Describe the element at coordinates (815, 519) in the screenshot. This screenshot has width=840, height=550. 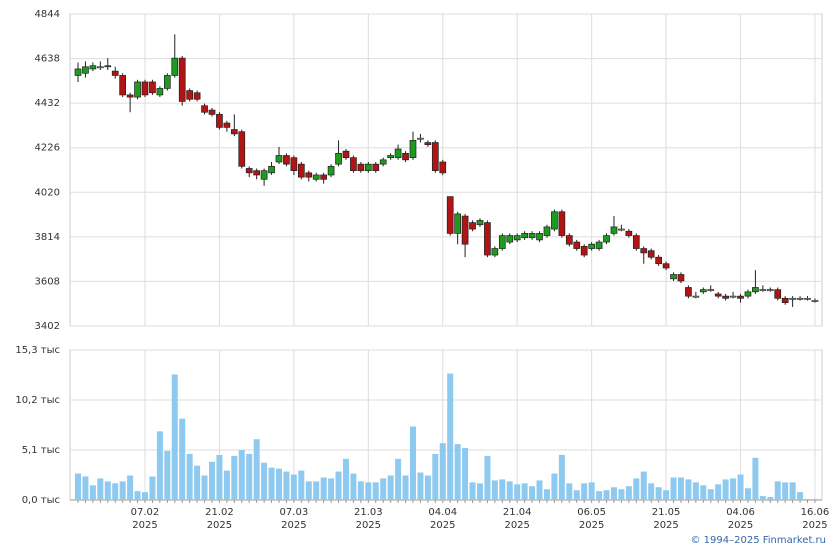
I see `x-tick-label: 16.06 2025` at that location.